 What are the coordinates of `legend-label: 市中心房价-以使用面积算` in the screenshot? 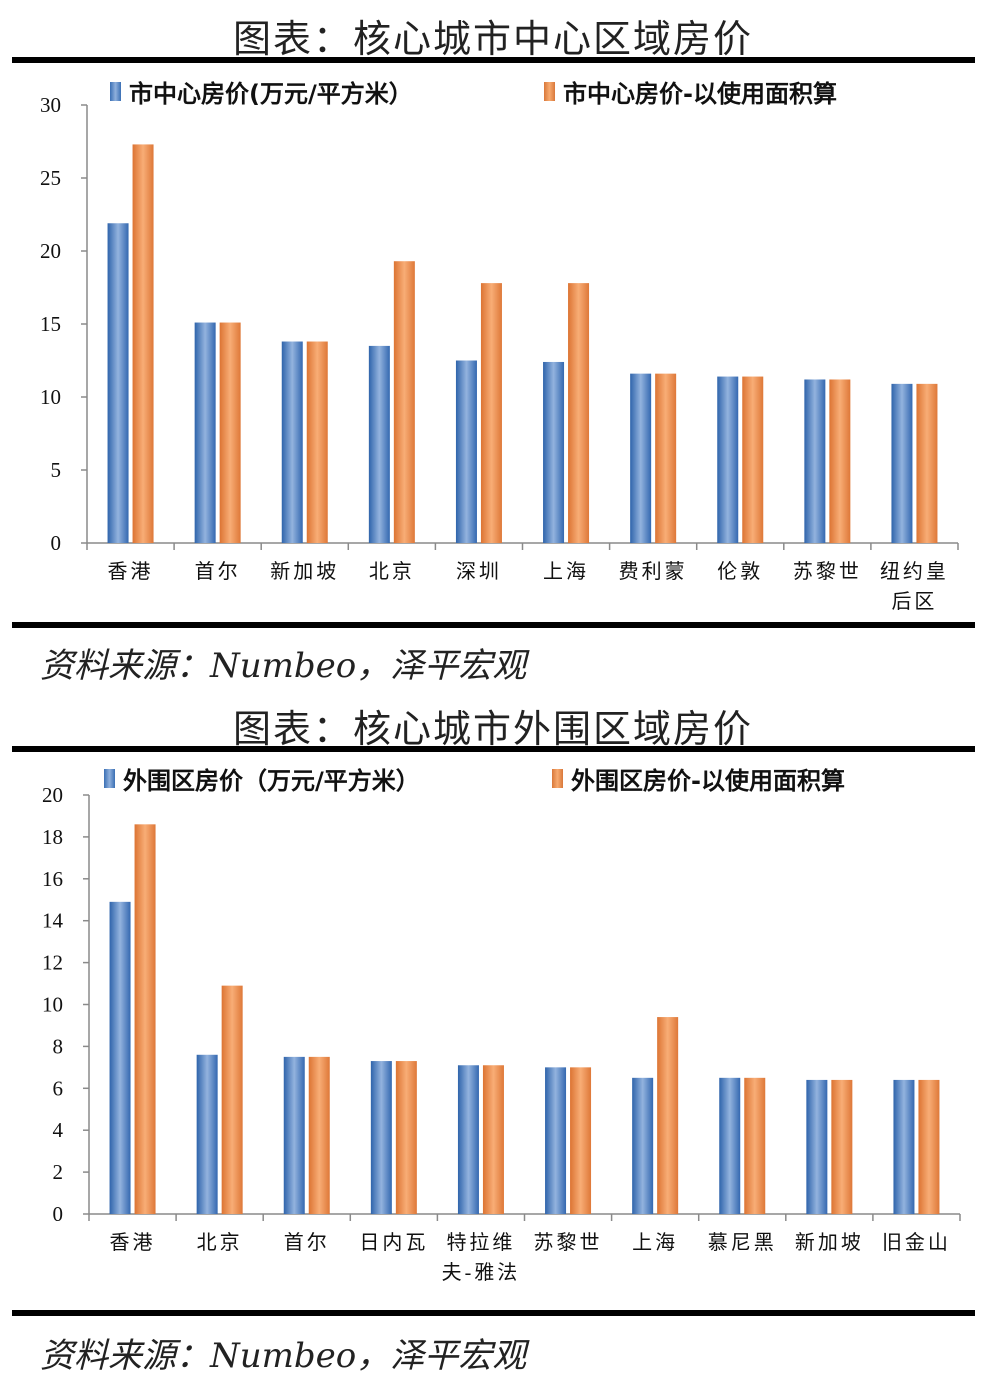 It's located at (700, 94).